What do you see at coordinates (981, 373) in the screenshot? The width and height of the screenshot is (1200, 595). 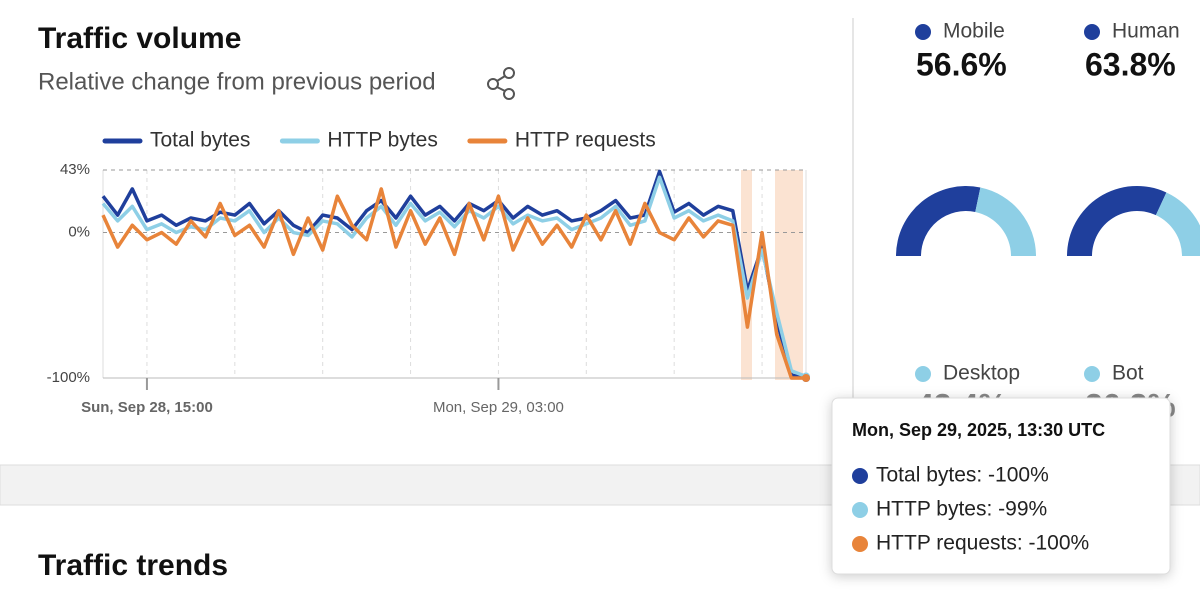 I see `breakdown-name: Desktop` at bounding box center [981, 373].